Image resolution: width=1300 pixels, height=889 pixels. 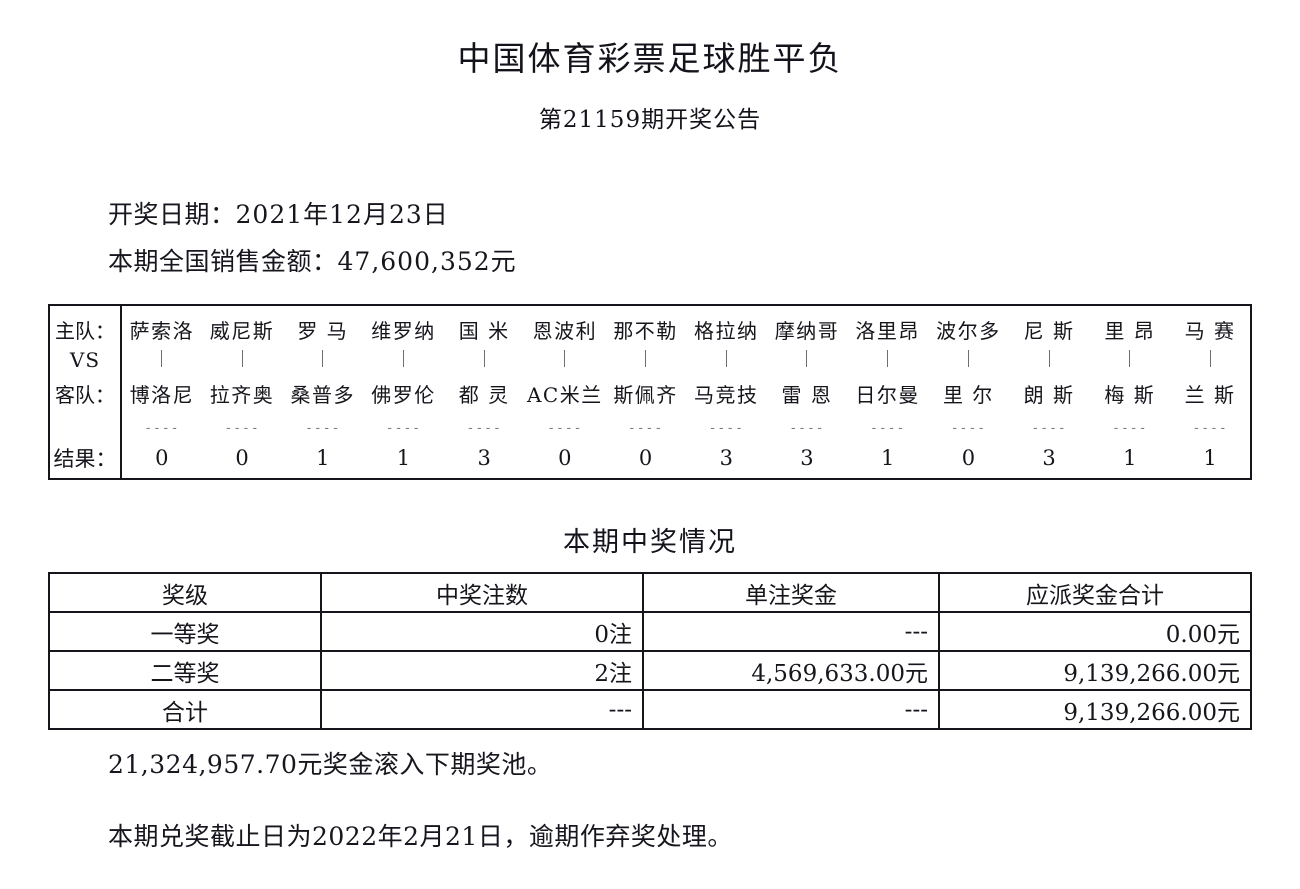 I want to click on away-team-name: 博洛尼, so click(x=162, y=394).